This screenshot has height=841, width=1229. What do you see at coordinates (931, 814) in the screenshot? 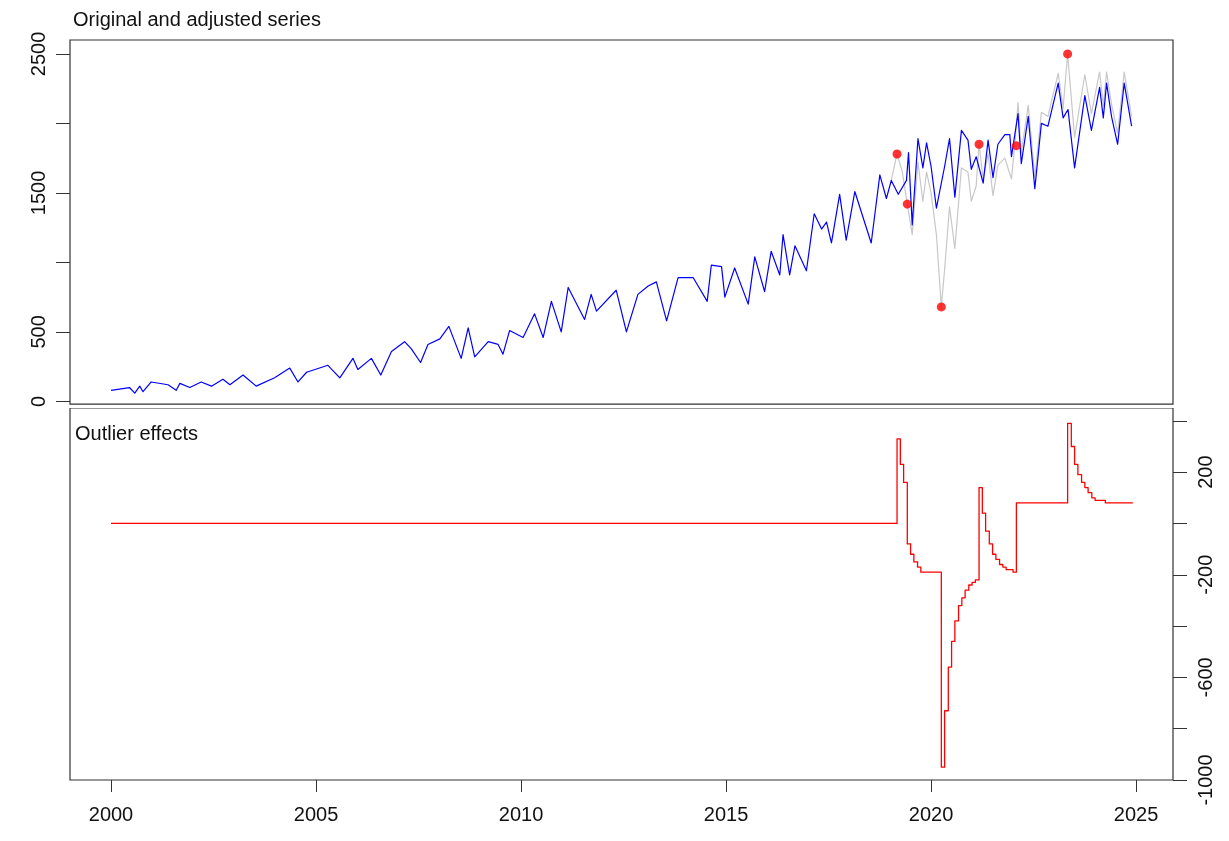
I see `x-tick-label: 2020` at bounding box center [931, 814].